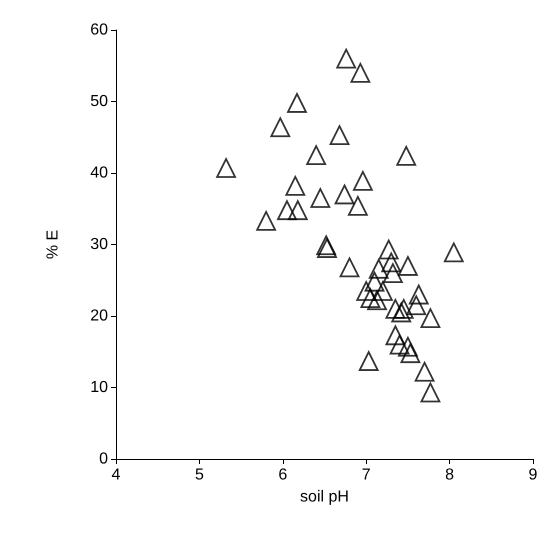  What do you see at coordinates (99, 30) in the screenshot?
I see `y-tick-label: 60` at bounding box center [99, 30].